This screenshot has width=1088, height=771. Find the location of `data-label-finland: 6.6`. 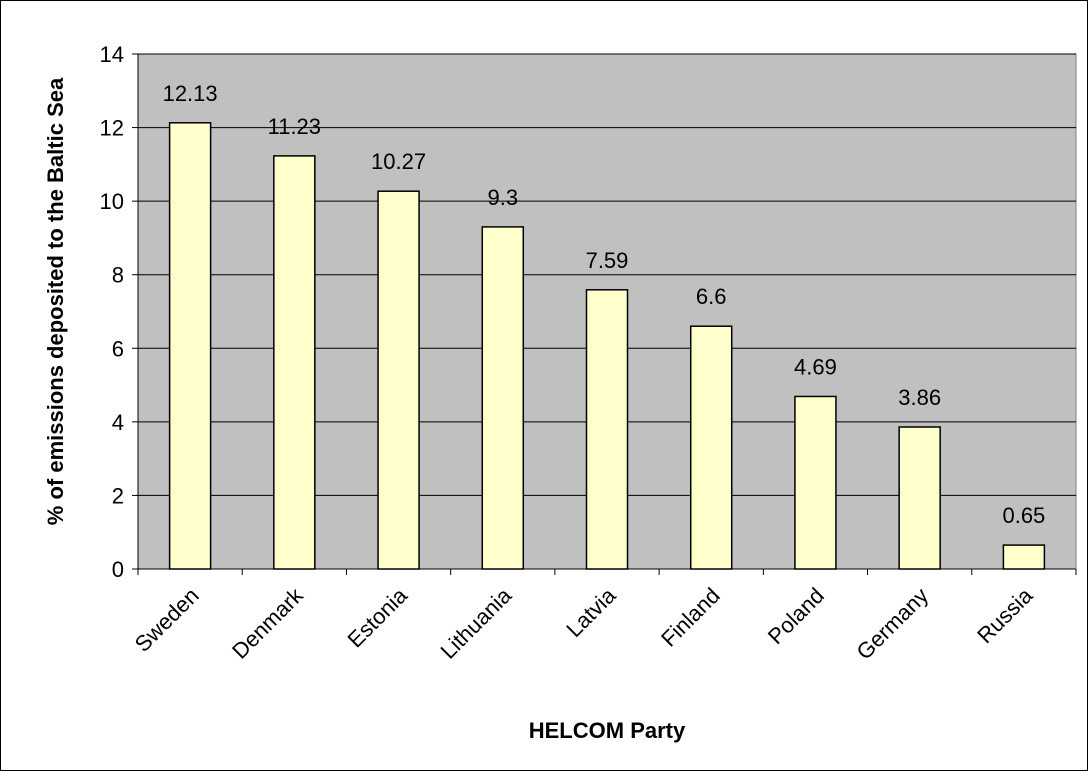

data-label-finland: 6.6 is located at coordinates (711, 296).